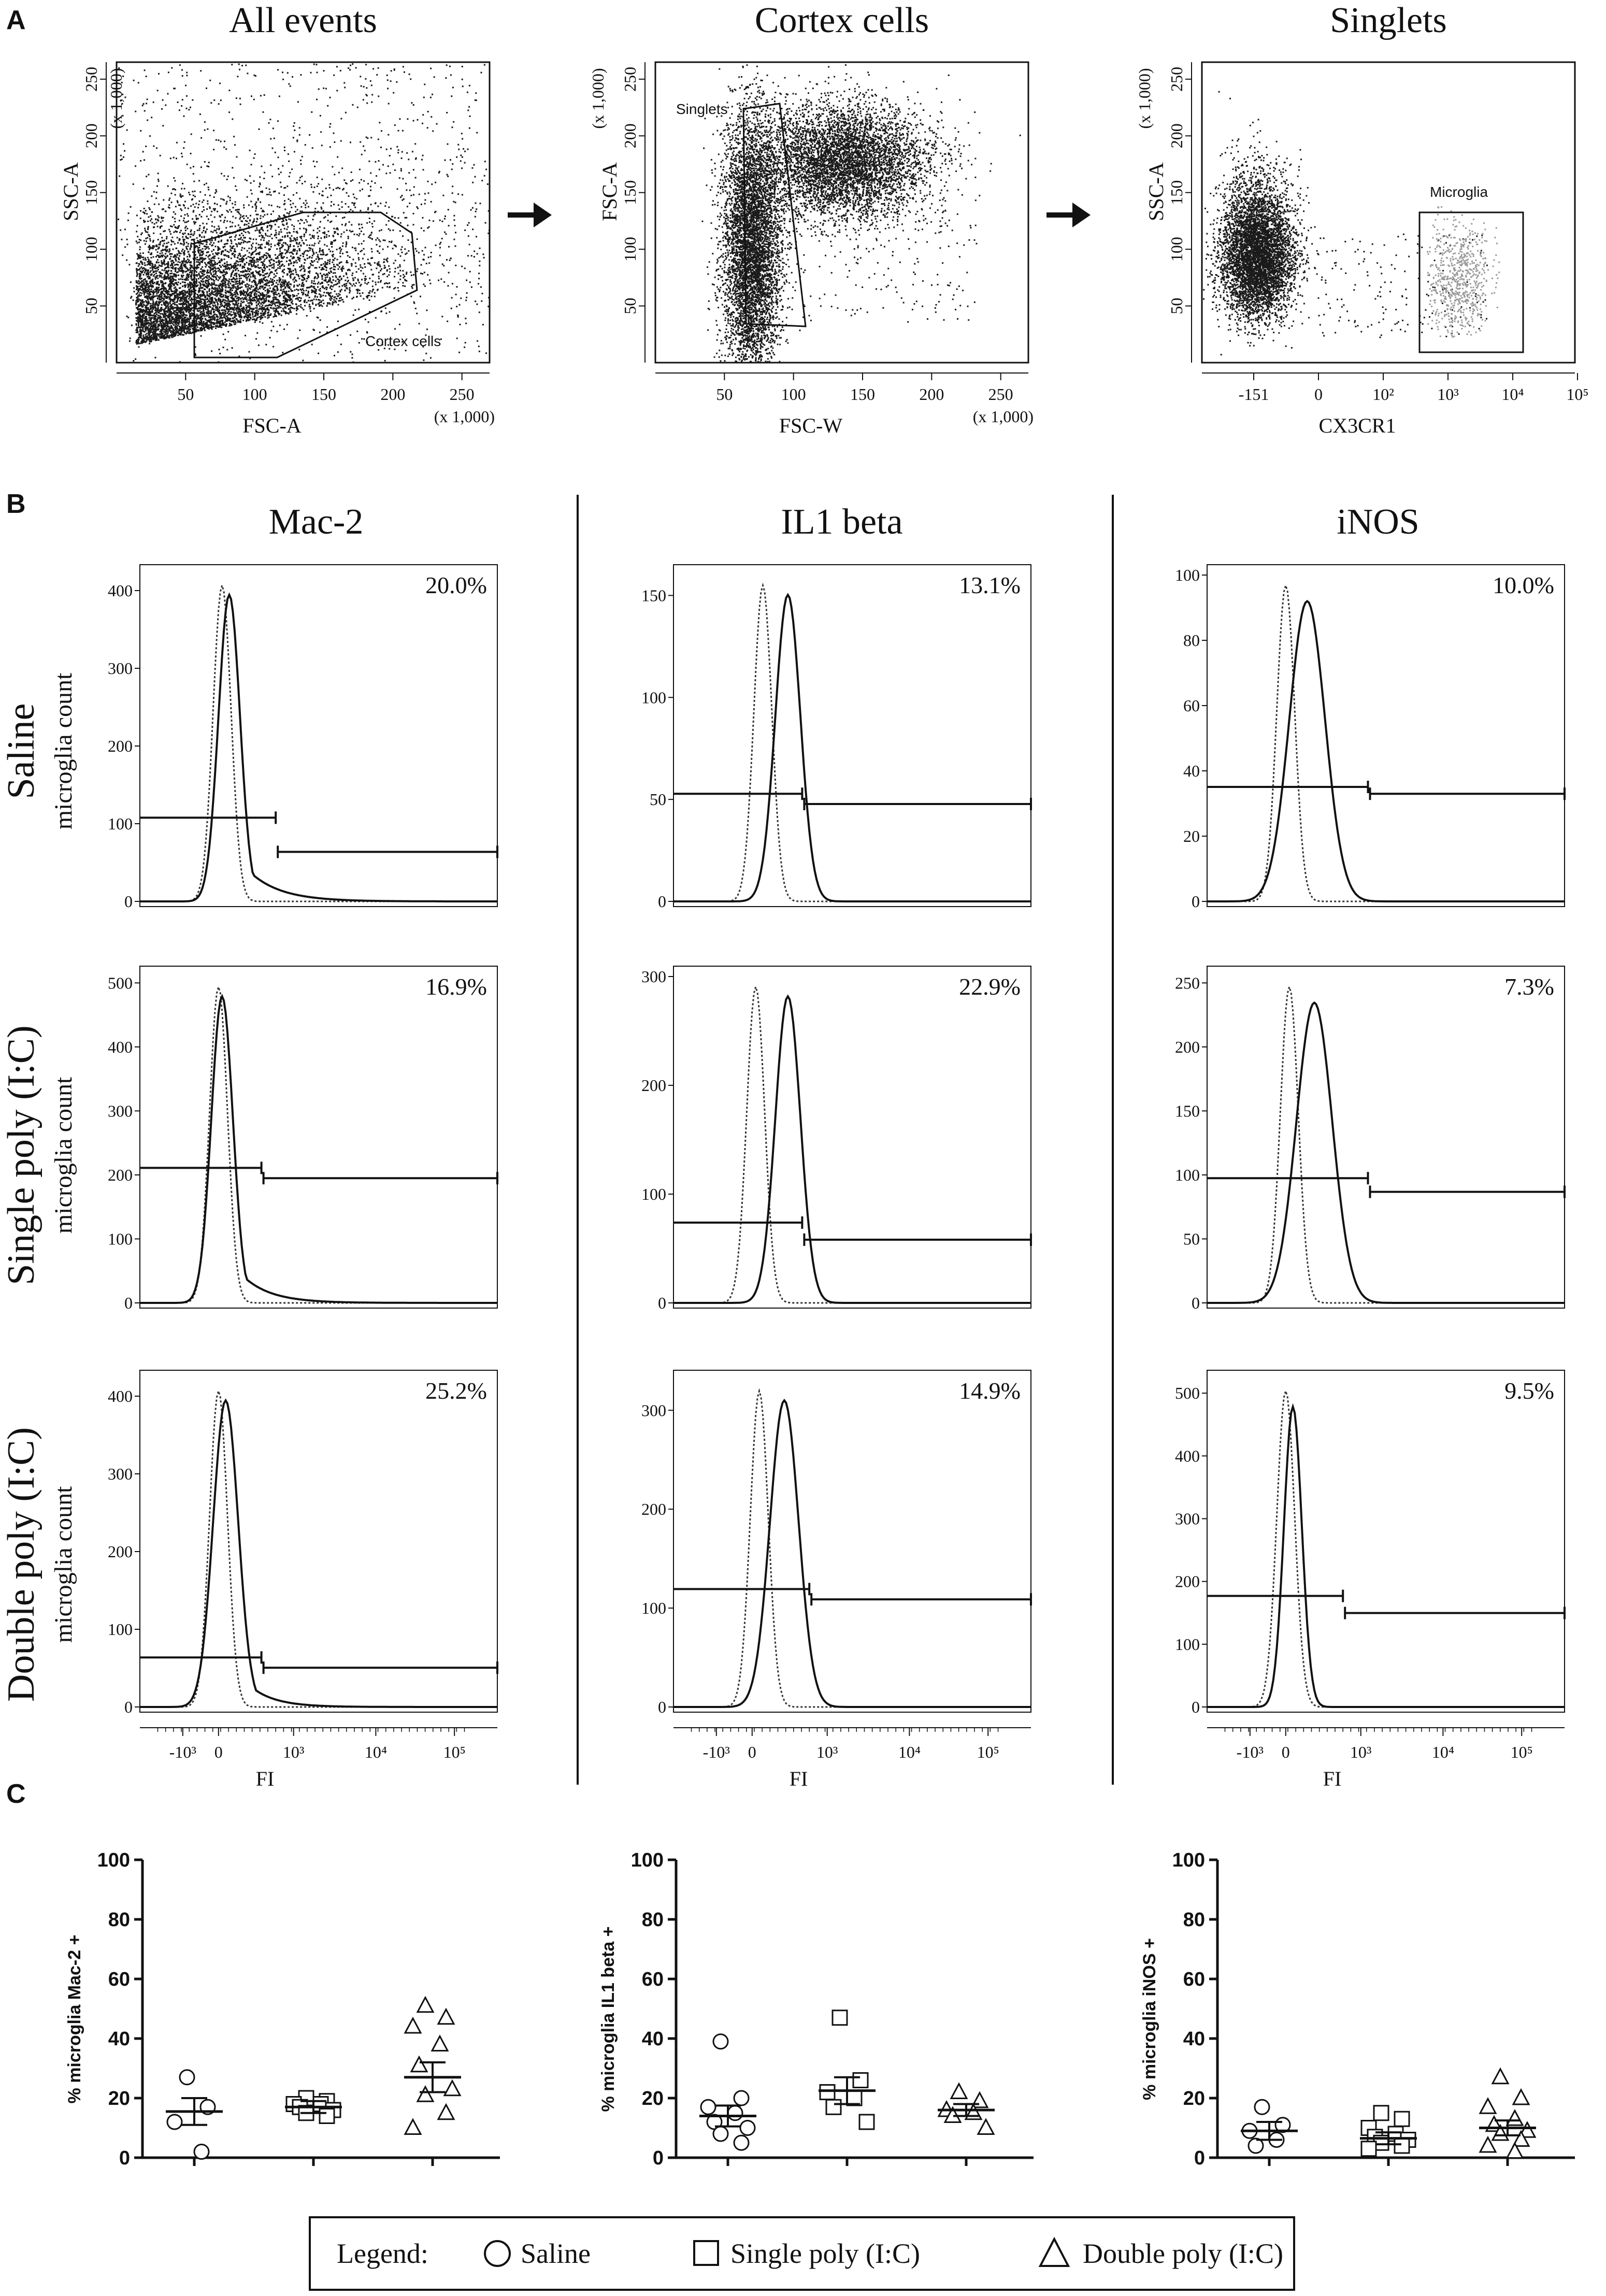 This screenshot has height=2296, width=1606. What do you see at coordinates (931, 394) in the screenshot?
I see `x-tick-label: 200` at bounding box center [931, 394].